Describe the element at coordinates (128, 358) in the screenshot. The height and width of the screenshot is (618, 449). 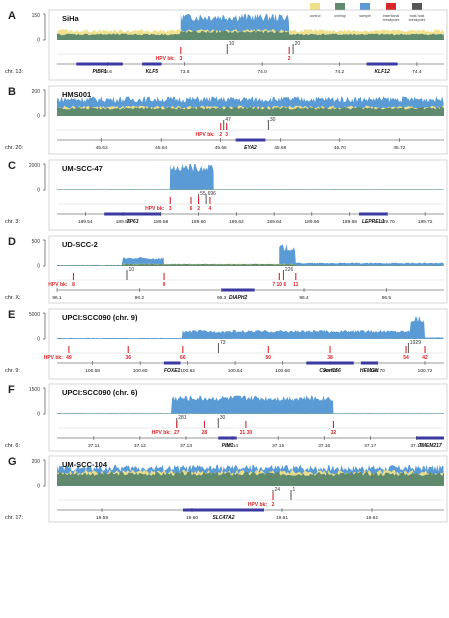
I see `hpv-breakpoint-label: 36` at that location.